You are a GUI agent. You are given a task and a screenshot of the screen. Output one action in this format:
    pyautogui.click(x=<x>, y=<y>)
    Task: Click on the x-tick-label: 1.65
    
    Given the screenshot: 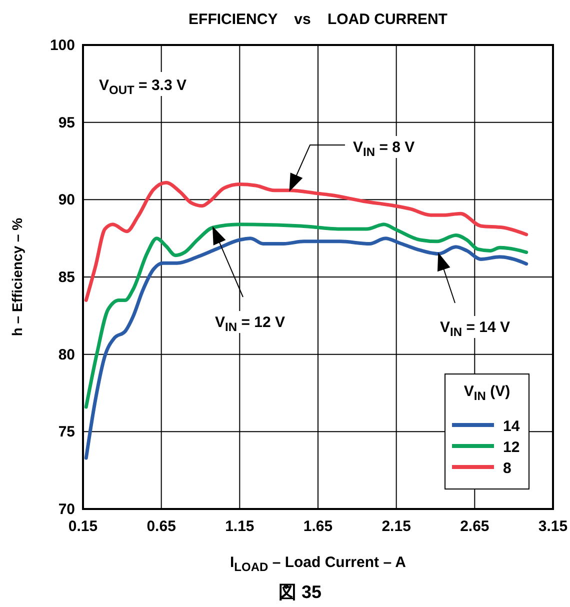 What is the action you would take?
    pyautogui.click(x=318, y=526)
    